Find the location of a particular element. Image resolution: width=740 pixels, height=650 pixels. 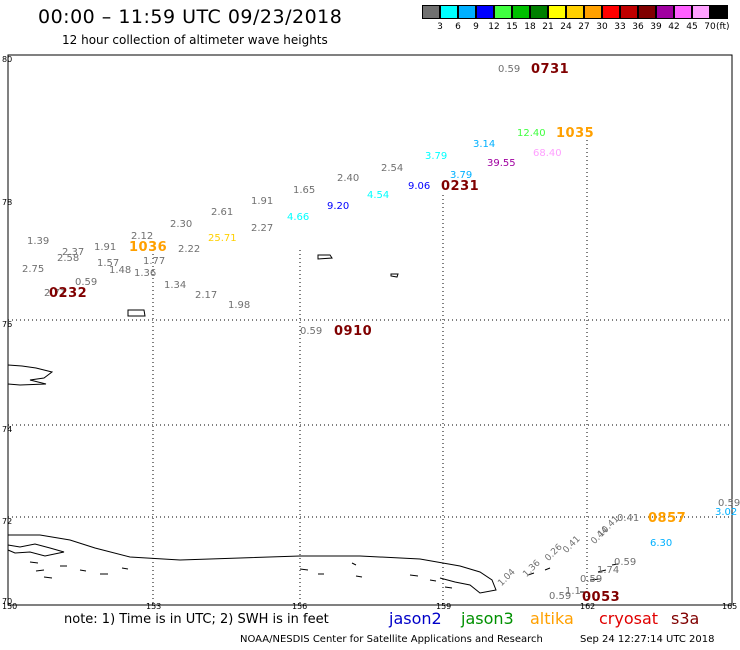

wave-height-value: 2.40 is located at coordinates (348, 178).